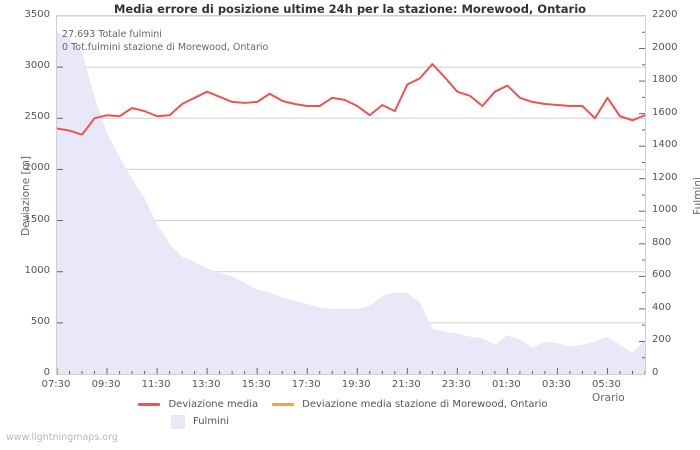 The image size is (700, 450). What do you see at coordinates (306, 384) in the screenshot?
I see `x-axis-tick-label: 17:30` at bounding box center [306, 384].